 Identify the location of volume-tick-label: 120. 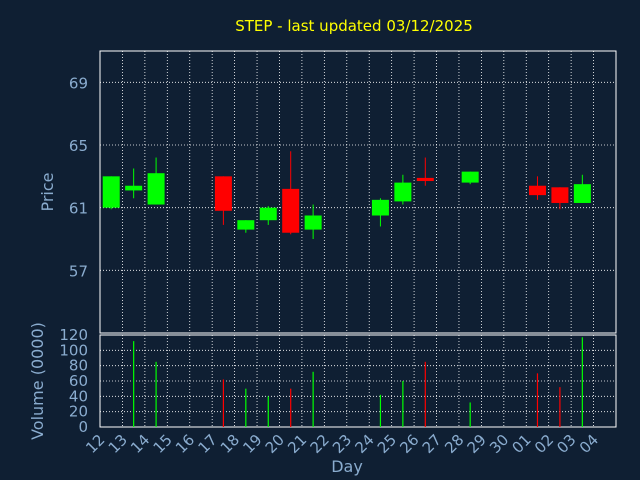
(73, 335).